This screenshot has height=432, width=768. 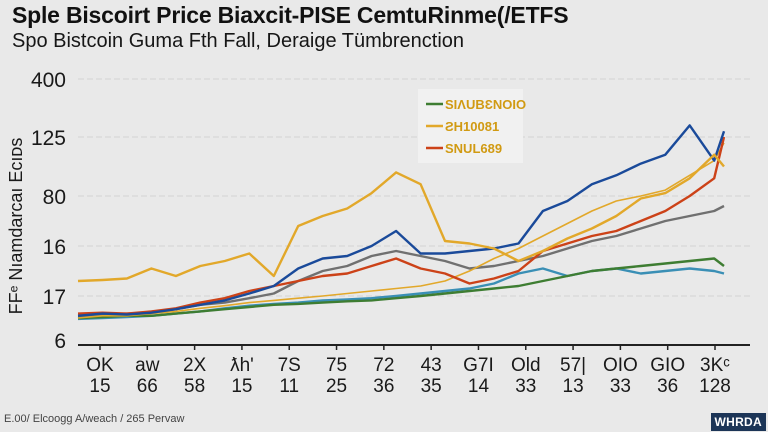 I want to click on y-axis-label: FFᵉ Nıamdarcaı Eᴄıᴅs, so click(x=16, y=226).